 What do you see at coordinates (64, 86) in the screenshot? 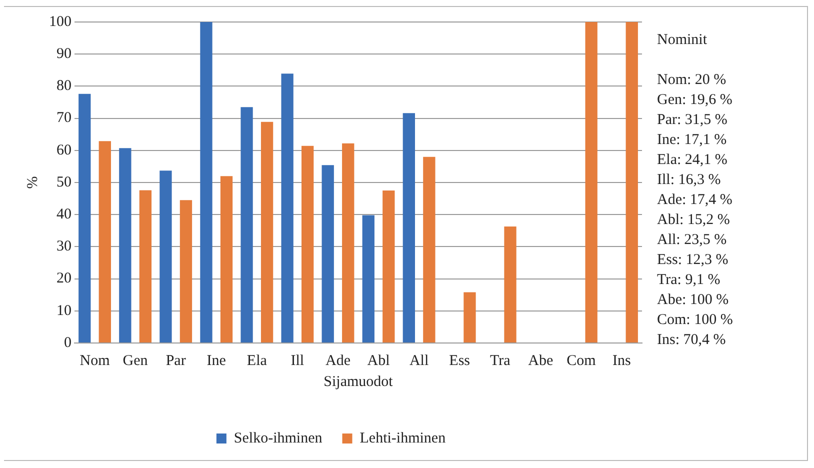
I see `y-tick-label: 80` at bounding box center [64, 86].